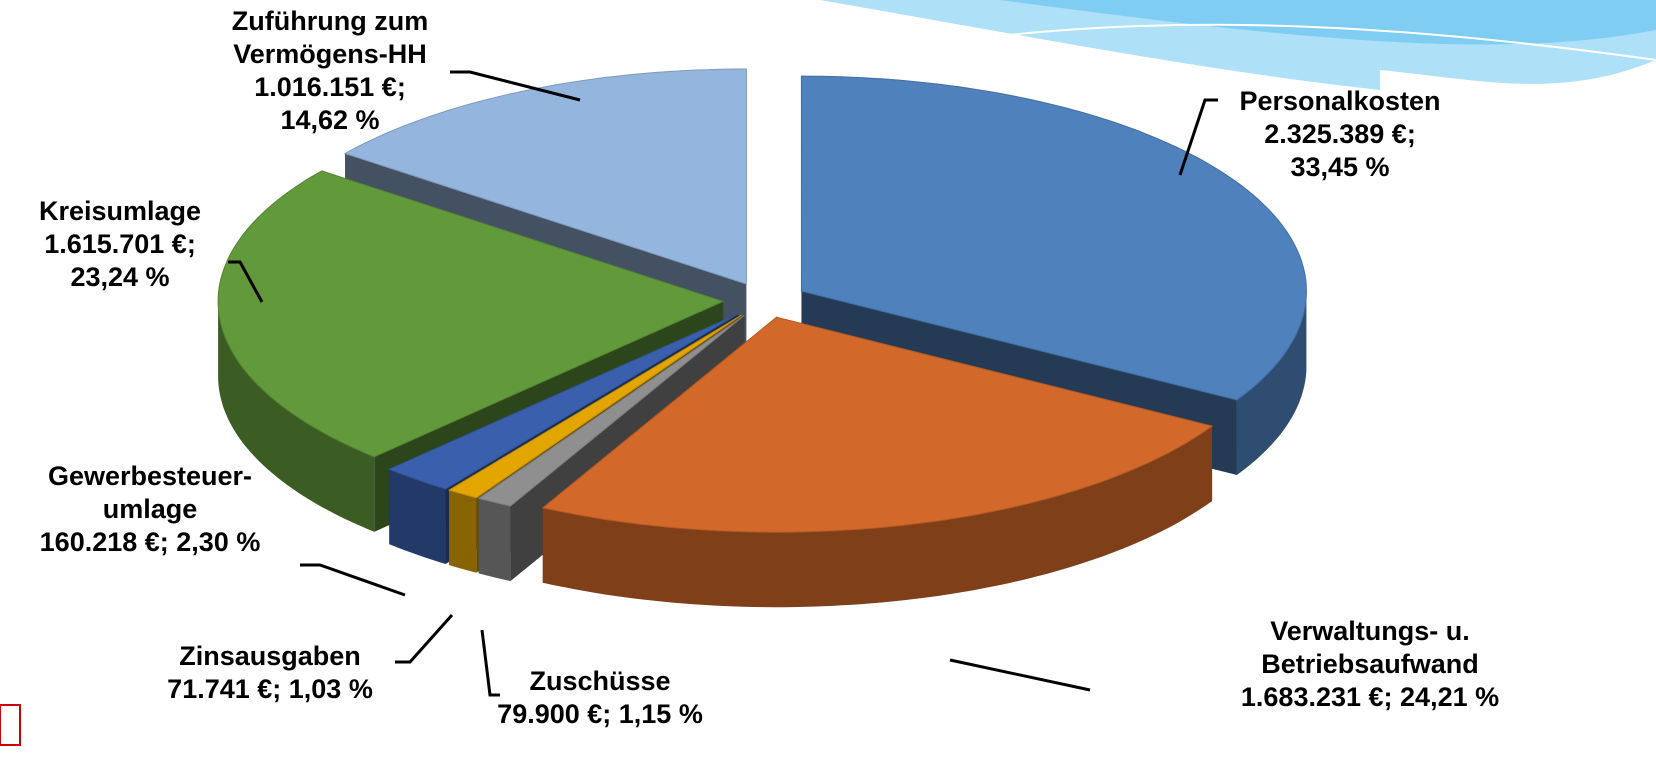 The width and height of the screenshot is (1656, 780). Describe the element at coordinates (600, 698) in the screenshot. I see `slice-label: Zuschüsse 79.900 €; 1,15 %` at that location.